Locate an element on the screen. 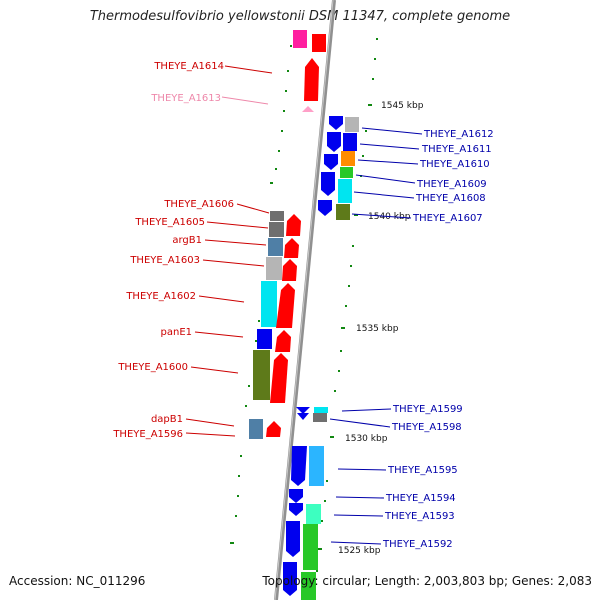  gene-arrow-THEYE_A1603 is located at coordinates (285, 305).